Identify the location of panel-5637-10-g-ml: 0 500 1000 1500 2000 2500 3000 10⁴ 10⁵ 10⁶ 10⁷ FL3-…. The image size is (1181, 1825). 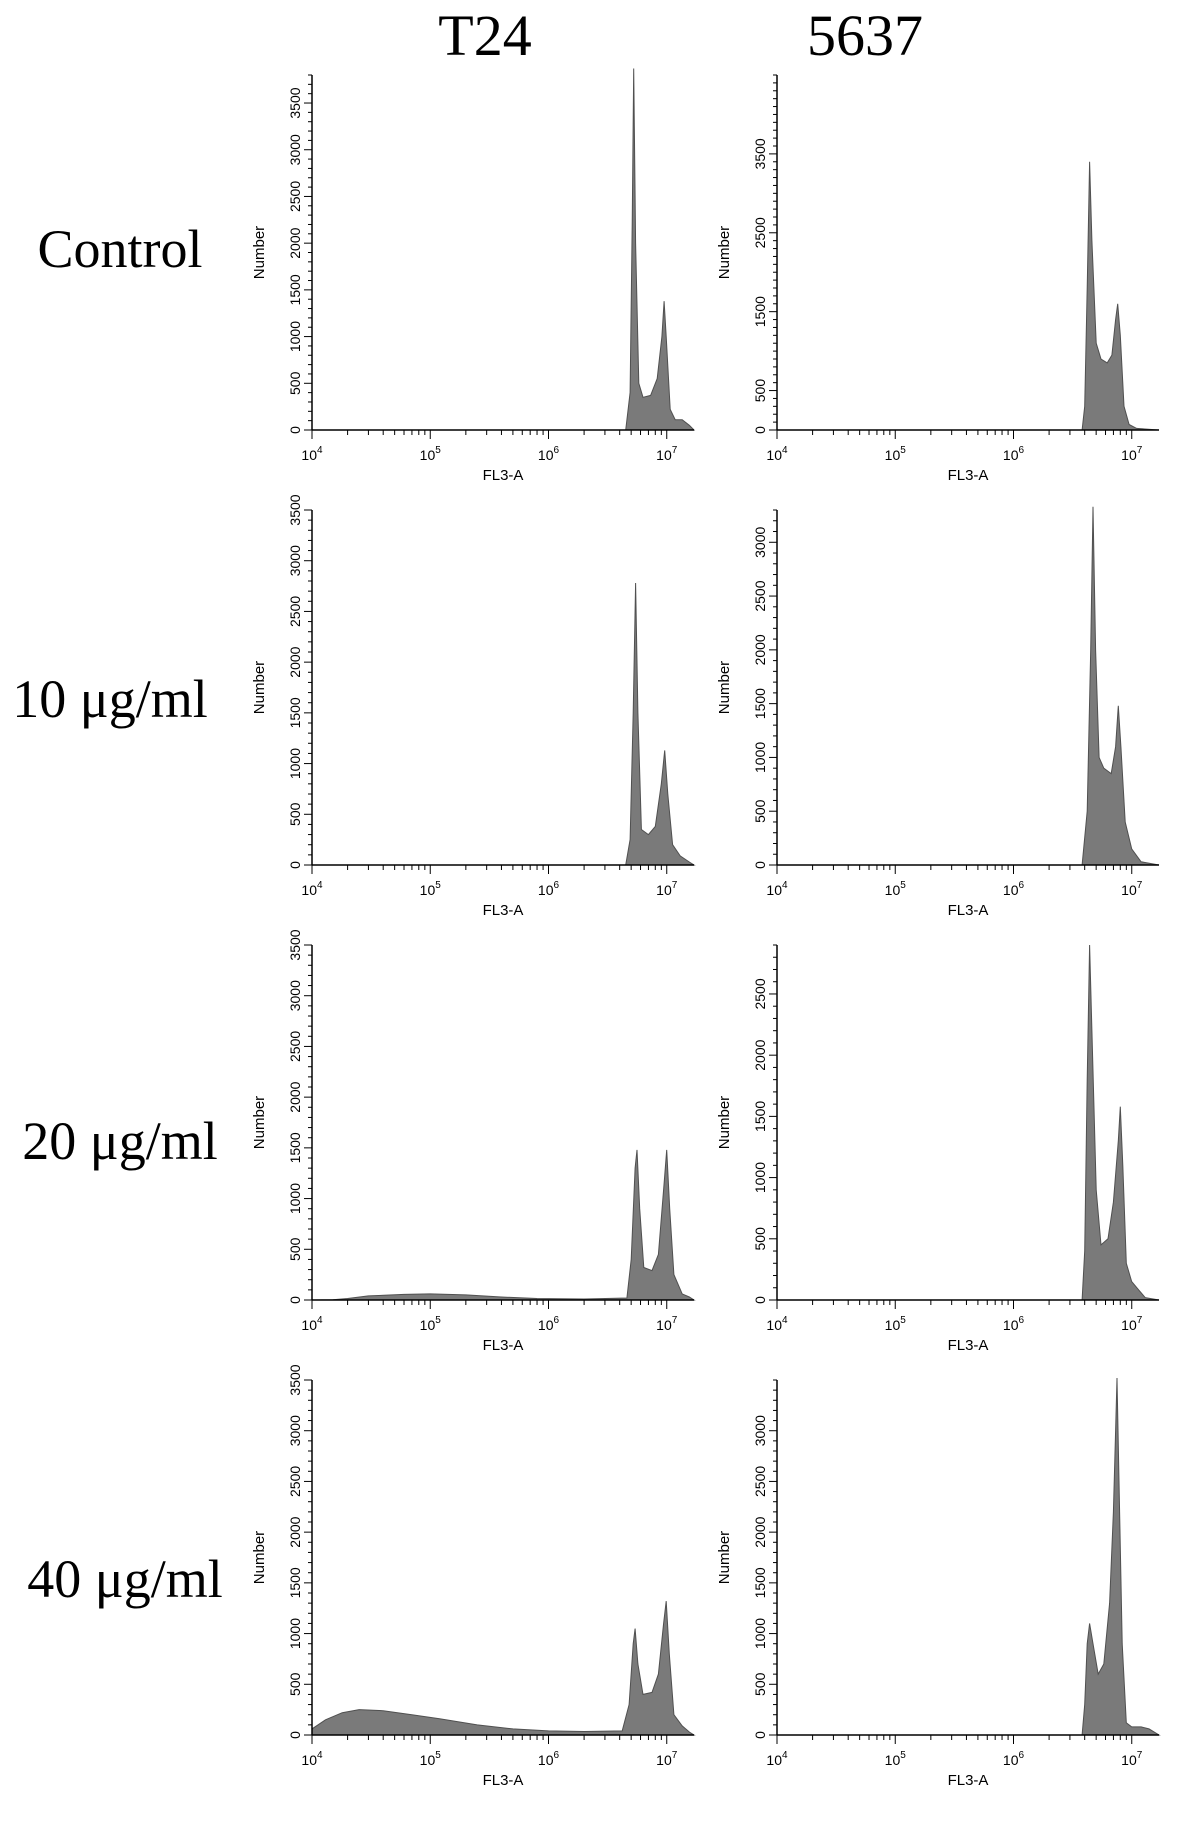
(938, 712).